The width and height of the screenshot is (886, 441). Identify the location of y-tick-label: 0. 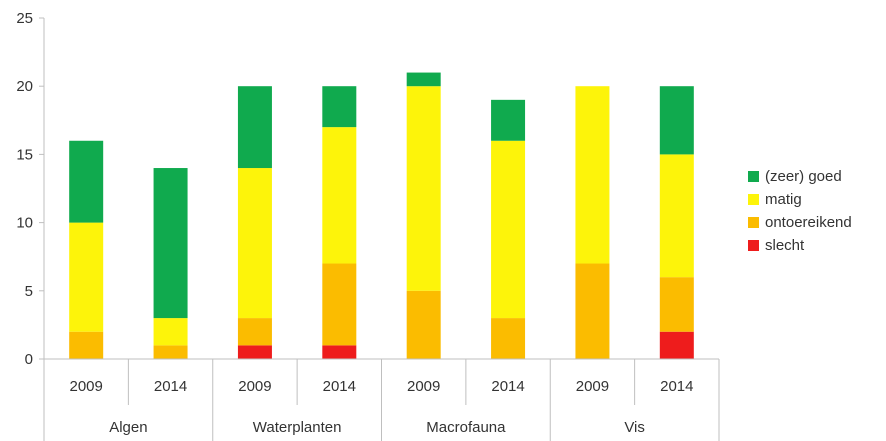
(29, 359).